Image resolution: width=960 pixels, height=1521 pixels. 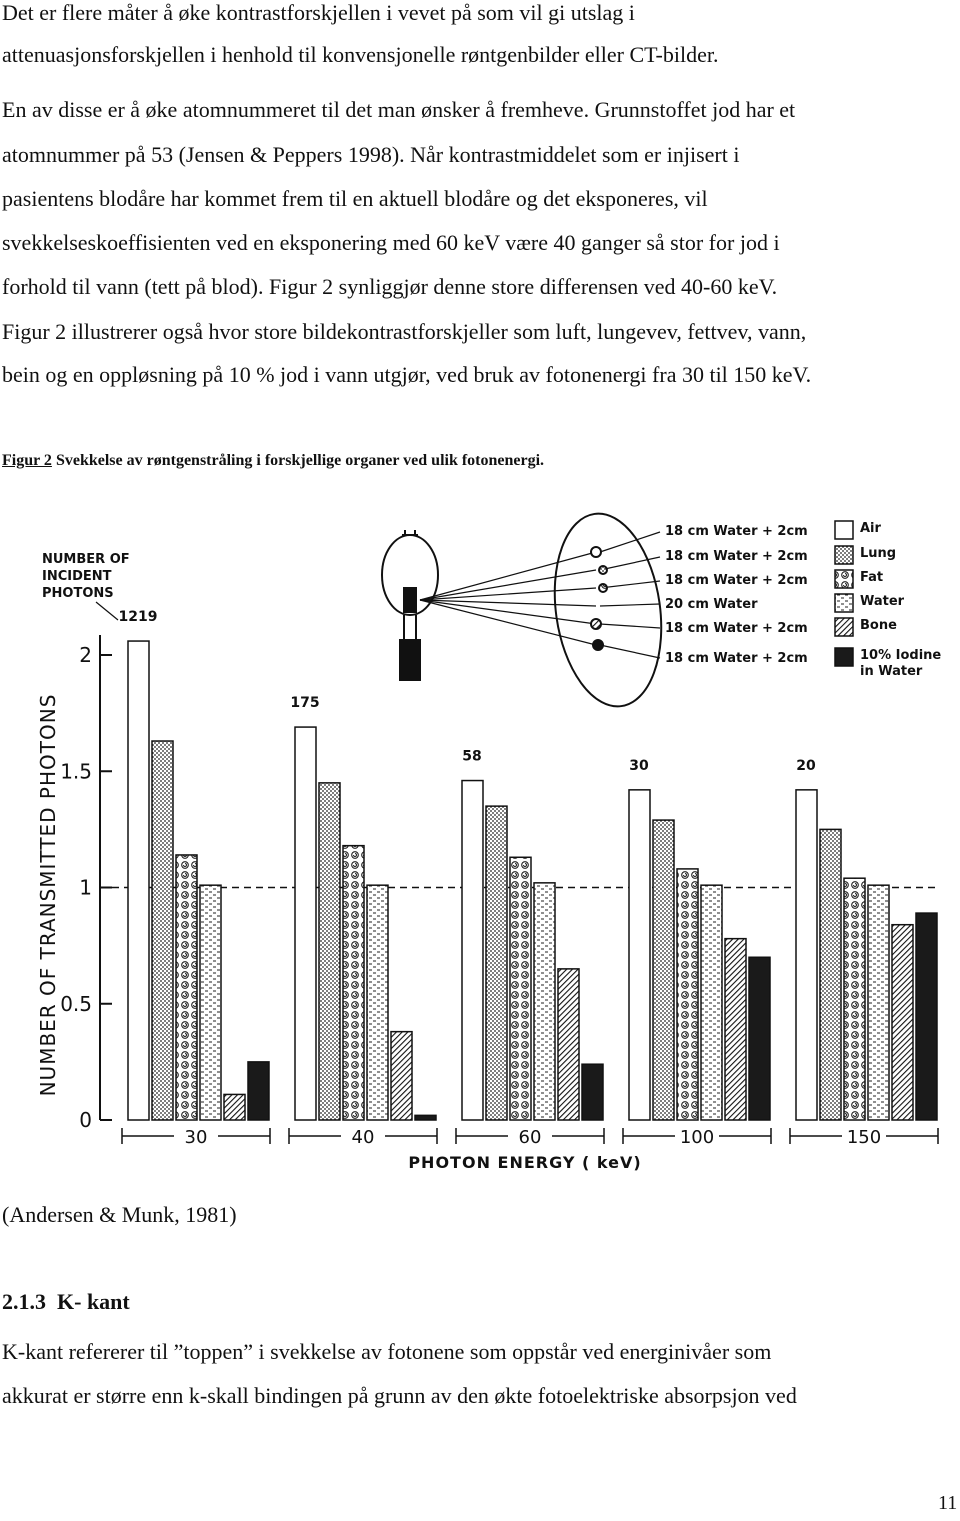 I want to click on x-tick-label: 60, so click(x=530, y=1137).